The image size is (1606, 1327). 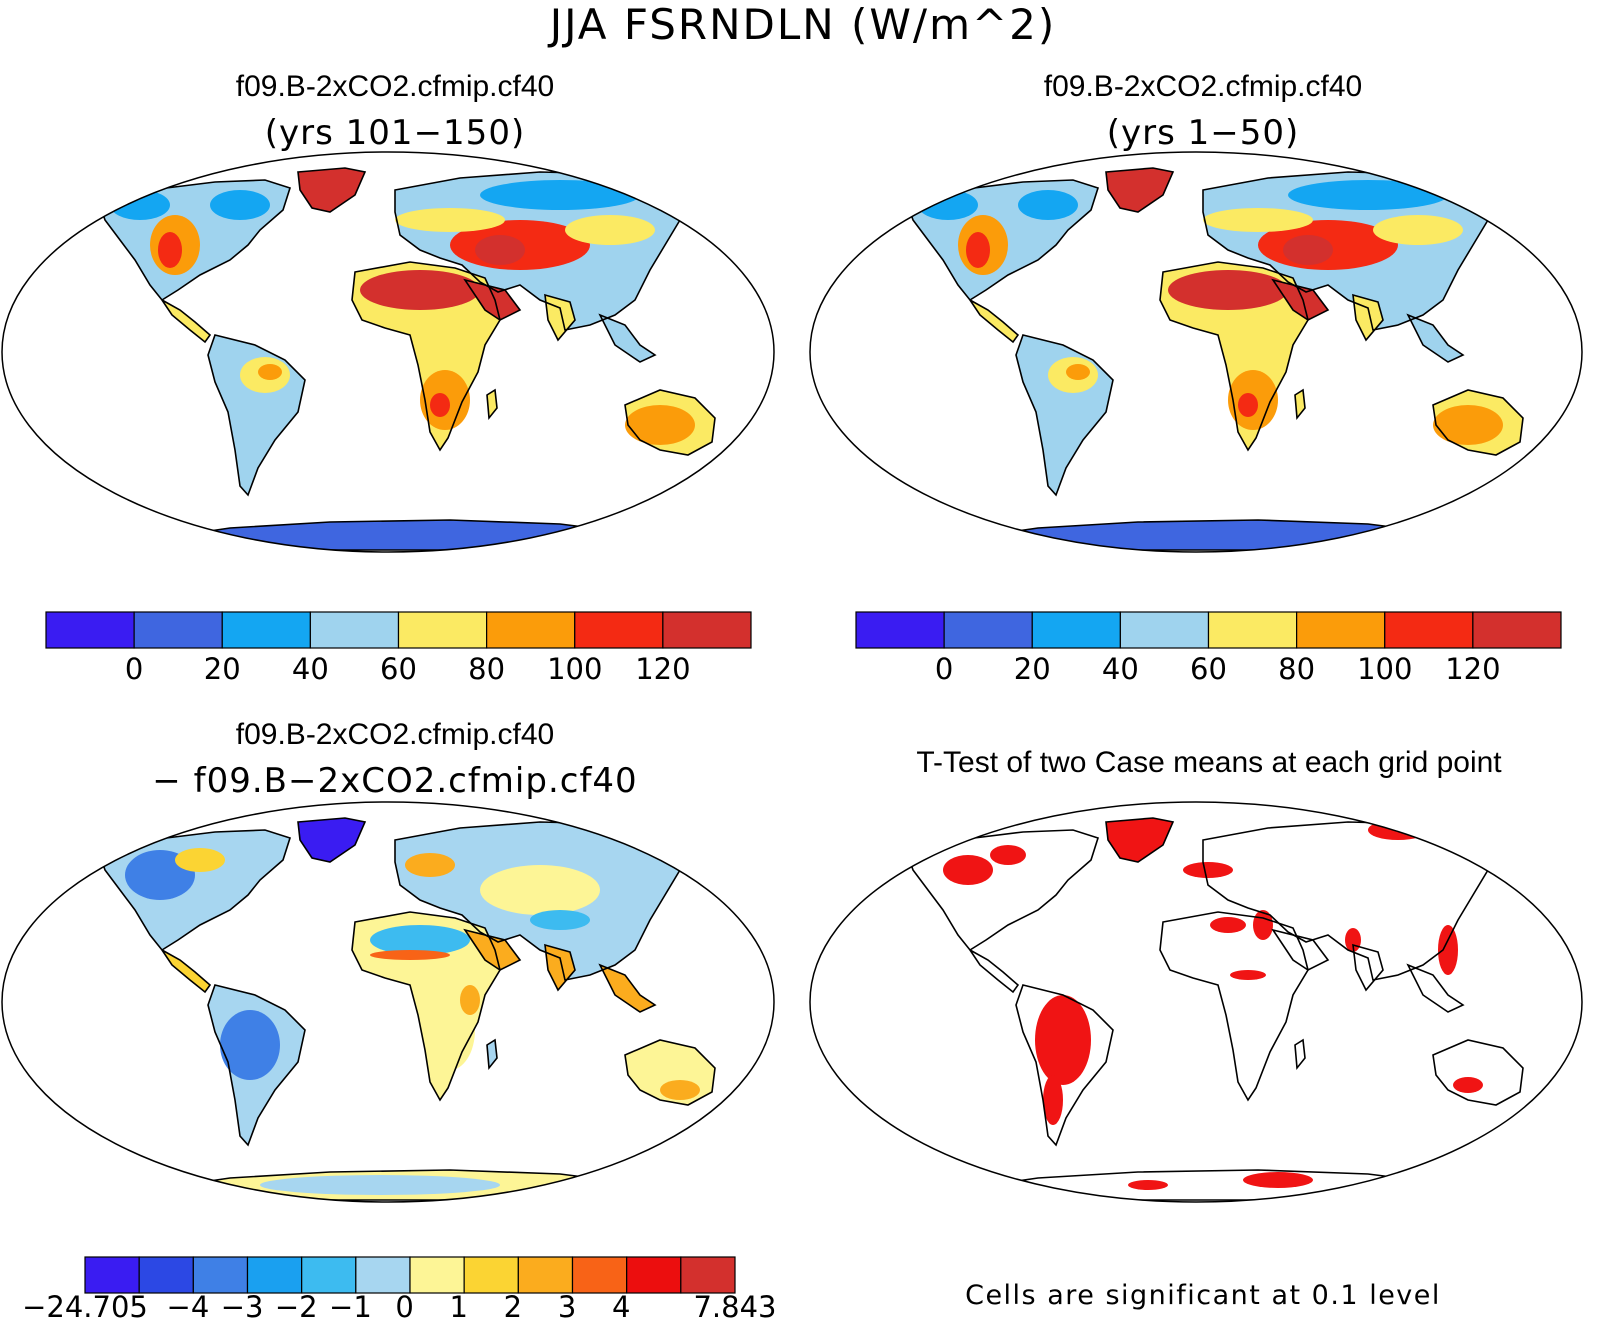 What do you see at coordinates (1203, 86) in the screenshot?
I see `panel-title-top-right: f09.B-2xCO2.cfmip.cf40` at bounding box center [1203, 86].